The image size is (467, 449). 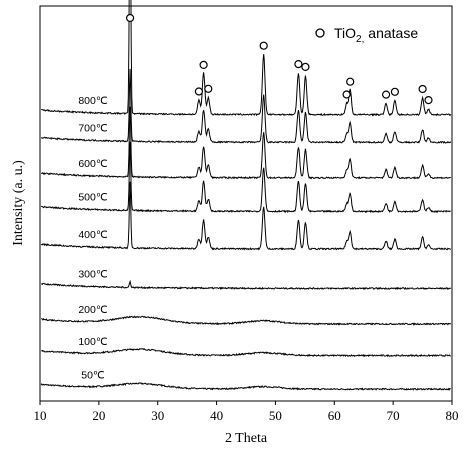 I want to click on legend-text: TiO2, anatase, so click(x=376, y=35).